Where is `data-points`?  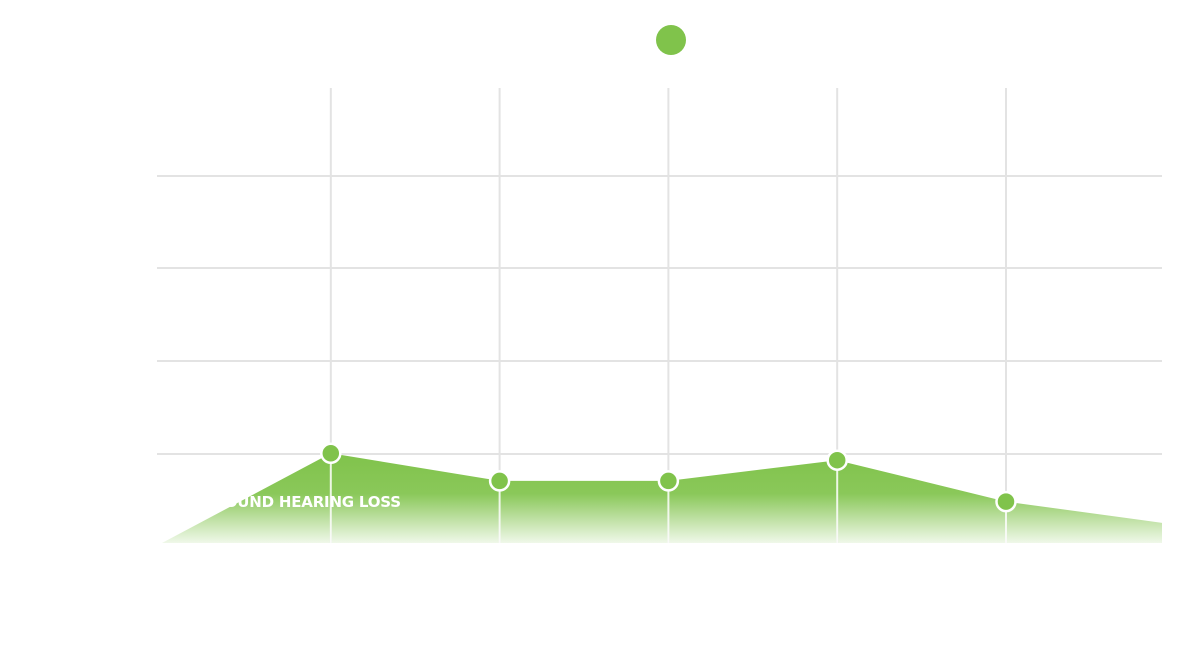 data-points is located at coordinates (668, 477).